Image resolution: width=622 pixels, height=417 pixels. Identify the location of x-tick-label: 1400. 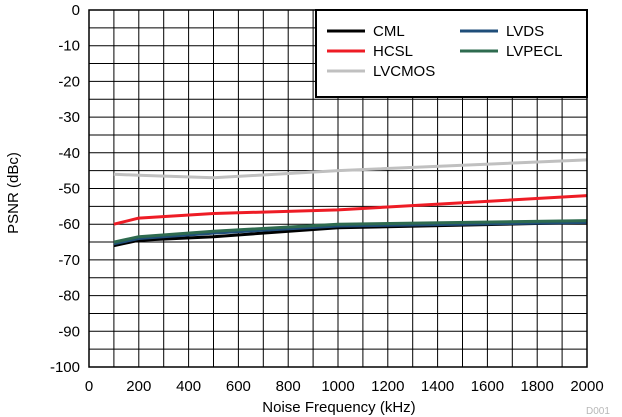
(437, 386).